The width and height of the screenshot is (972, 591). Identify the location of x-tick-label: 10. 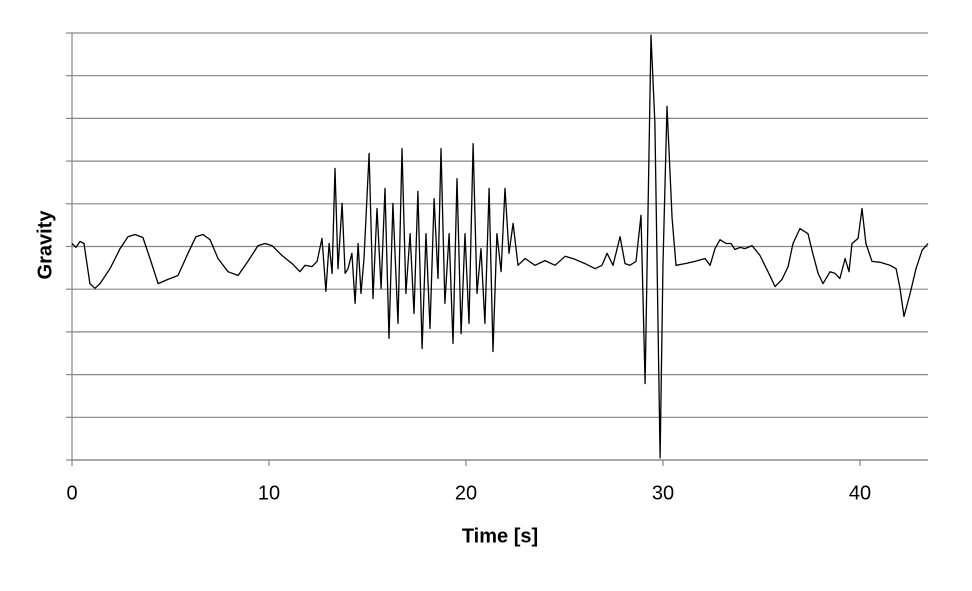
(269, 493).